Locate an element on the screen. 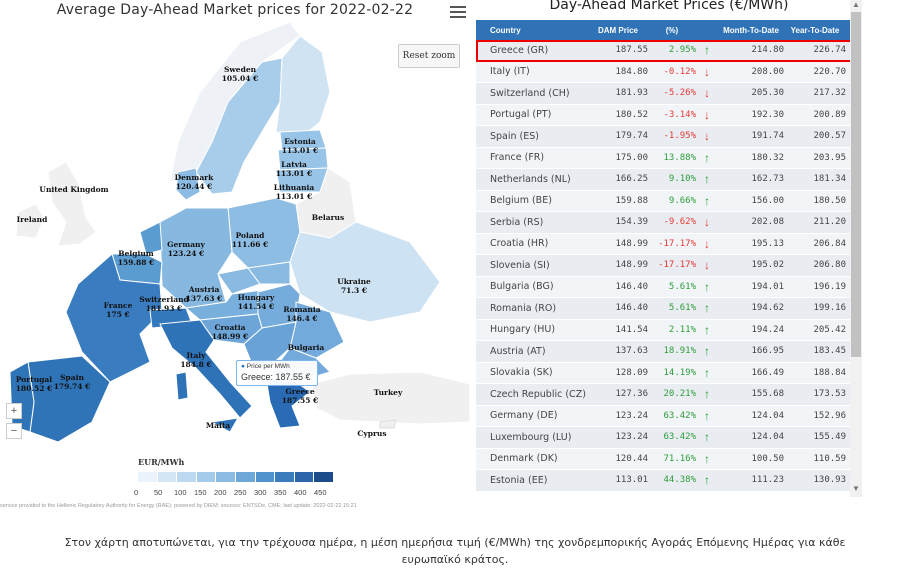  table-row: Romania (RO) 146.40 5.61% ↑ 194.62 199.16 is located at coordinates (665, 309).